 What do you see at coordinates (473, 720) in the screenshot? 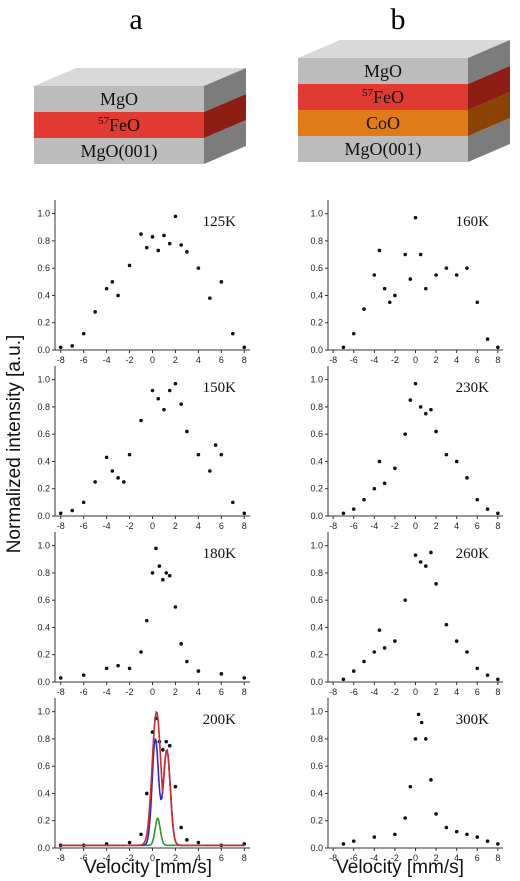
I see `temperature-label: 300K` at bounding box center [473, 720].